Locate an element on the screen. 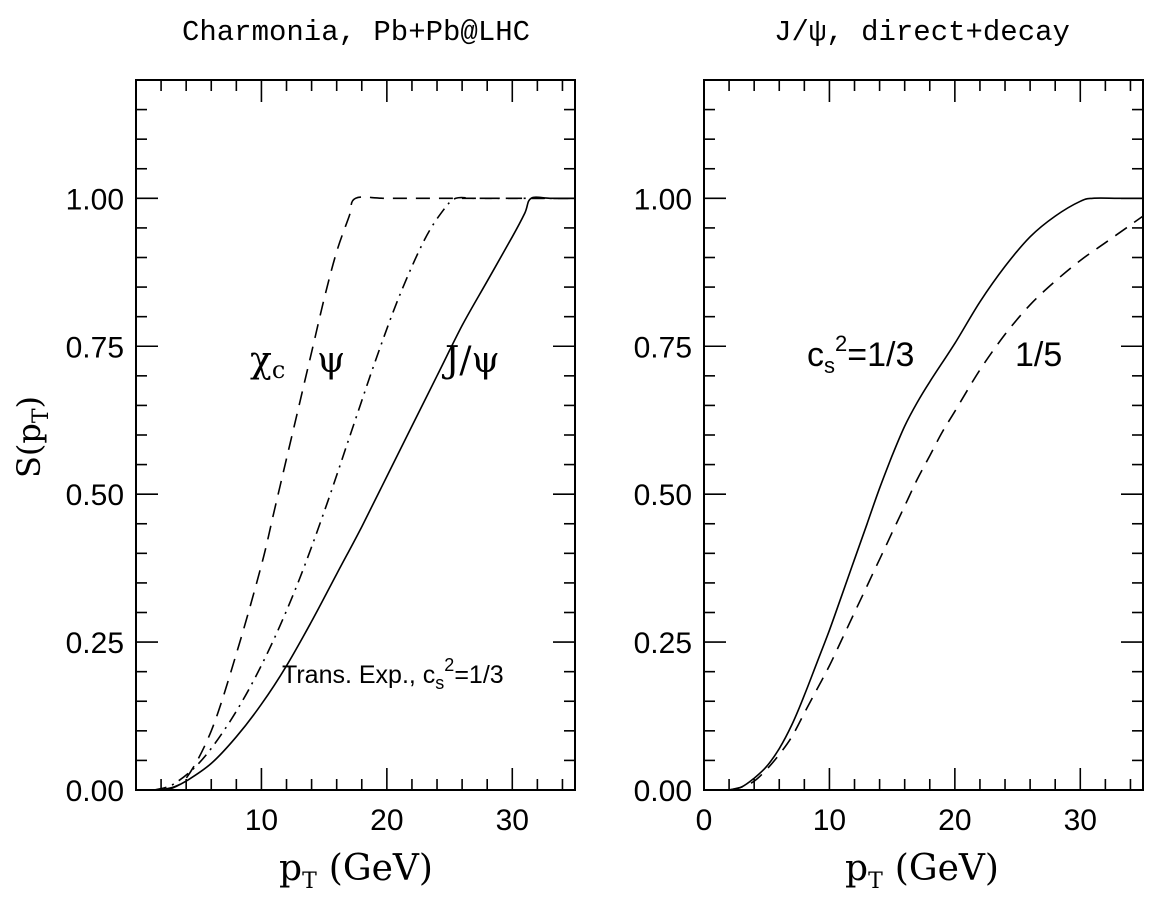  y-axis-label: S(pT) is located at coordinates (32, 437).